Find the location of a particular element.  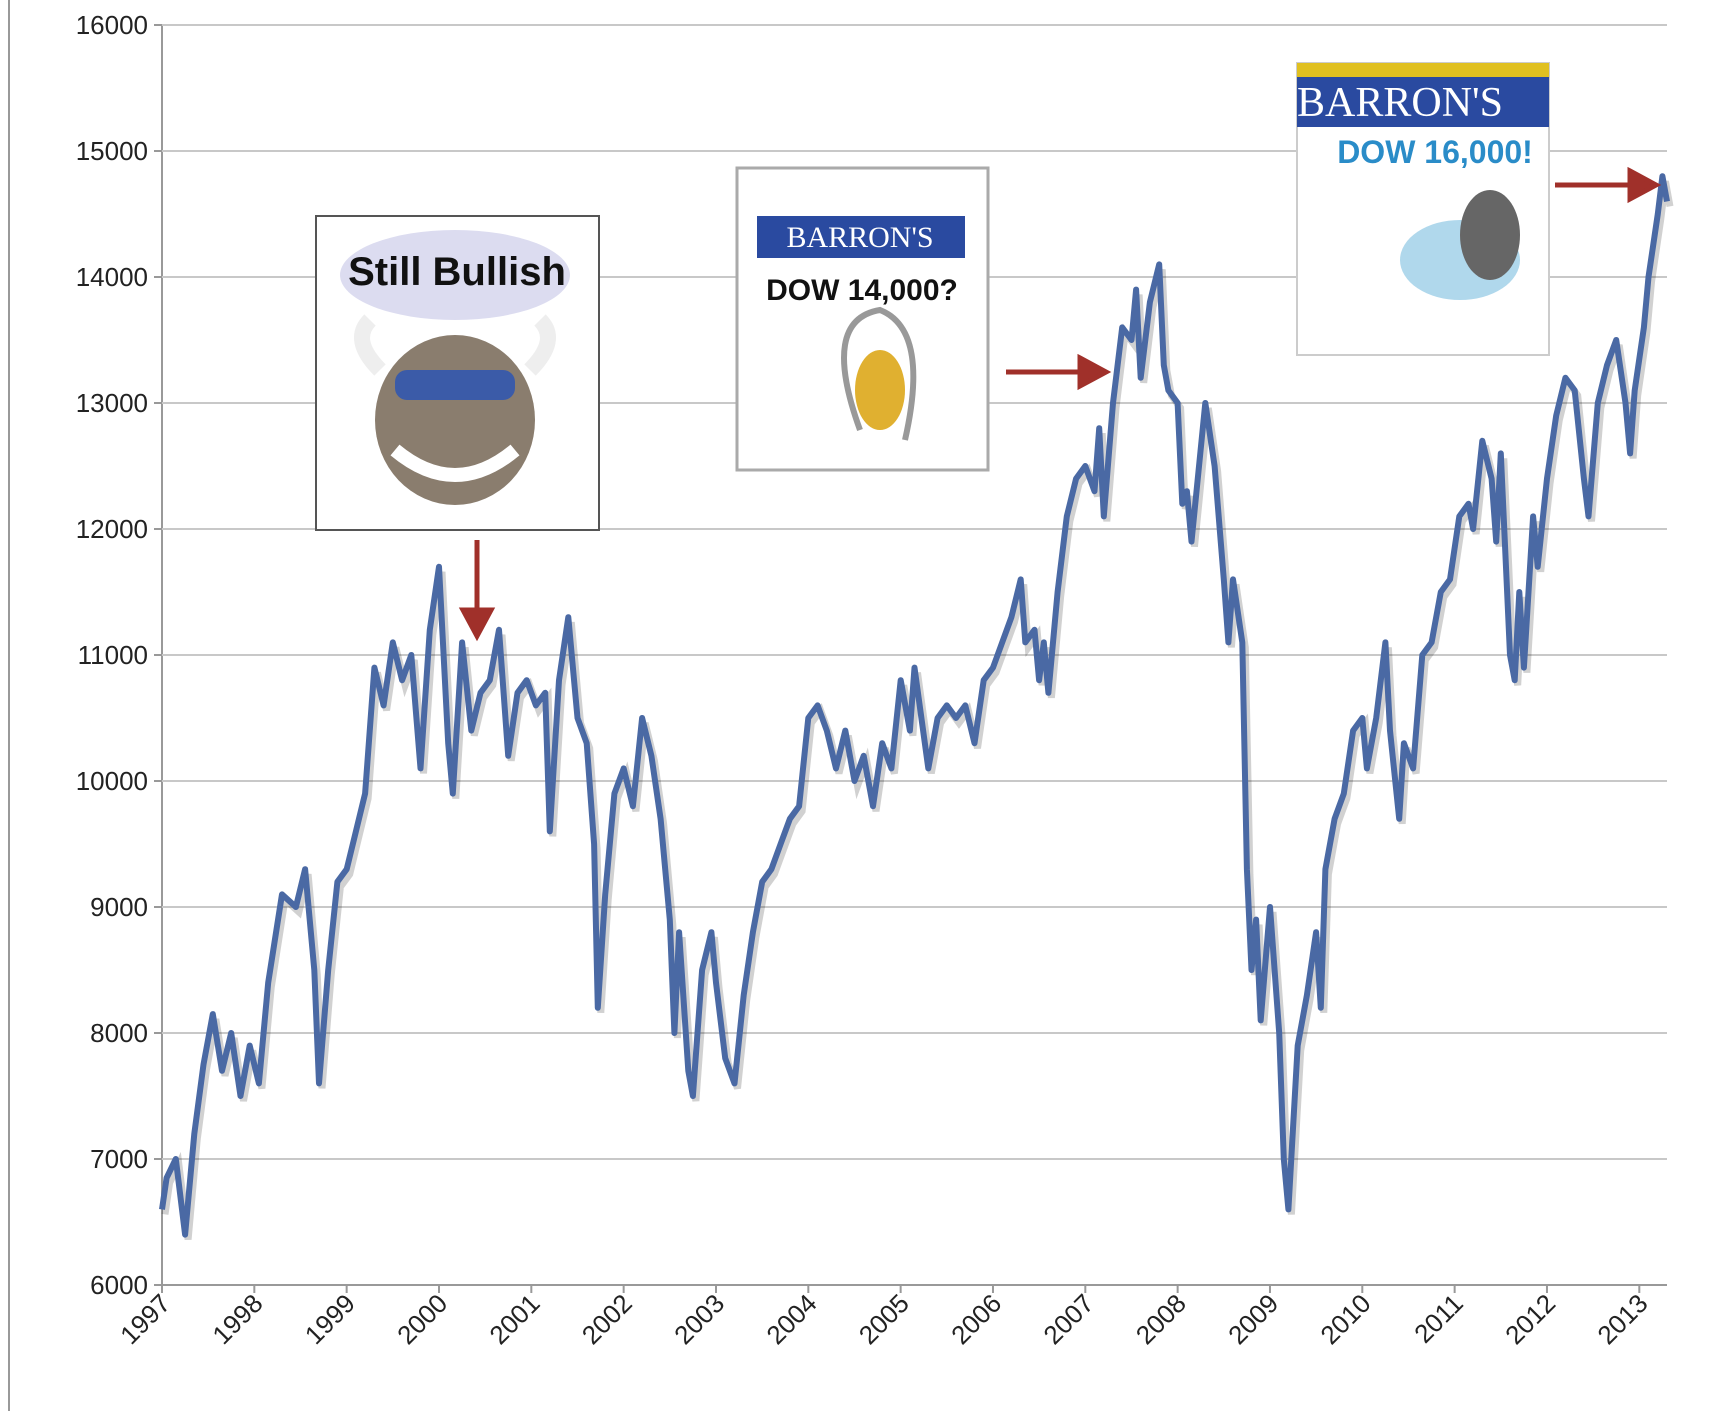

x-tick-label: 2003 is located at coordinates (699, 1319).